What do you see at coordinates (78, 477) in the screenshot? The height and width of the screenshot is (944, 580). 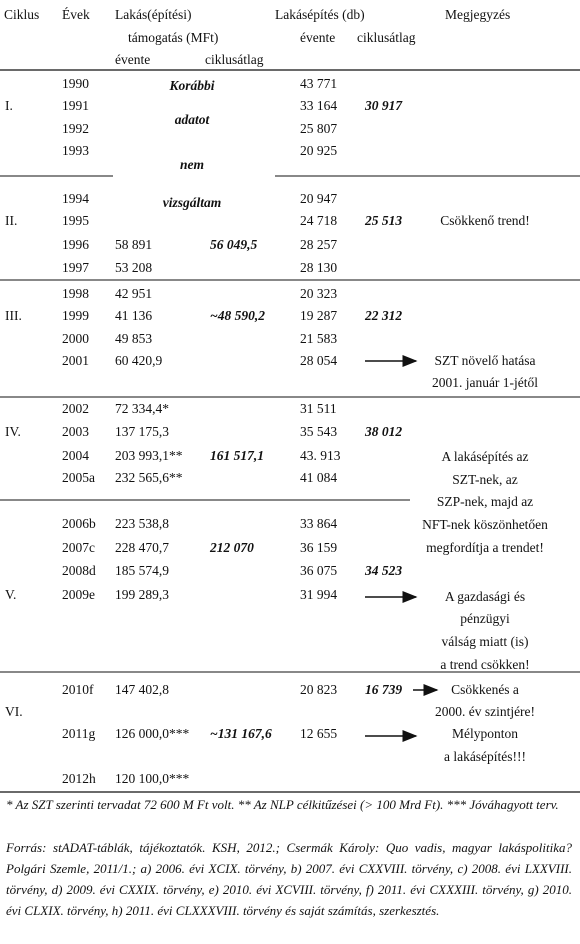 I see `year: 2005a` at bounding box center [78, 477].